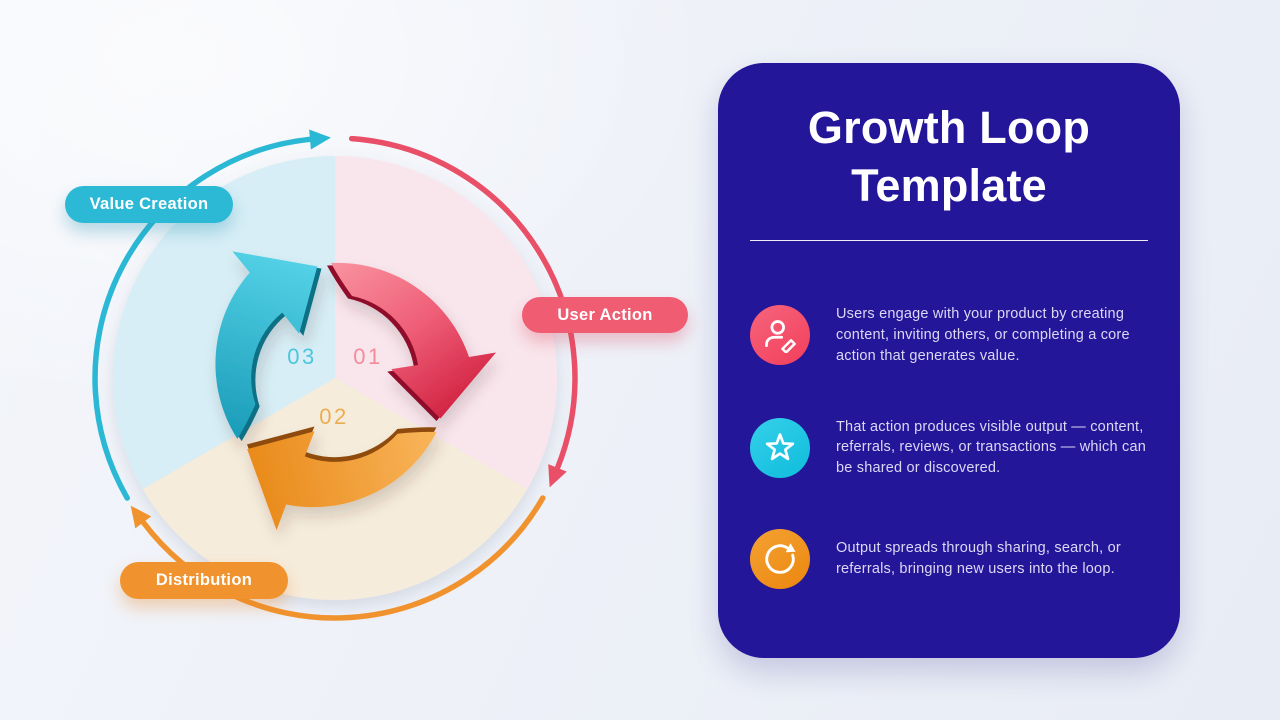  I want to click on arc-arrowhead-red-icon, so click(557, 476).